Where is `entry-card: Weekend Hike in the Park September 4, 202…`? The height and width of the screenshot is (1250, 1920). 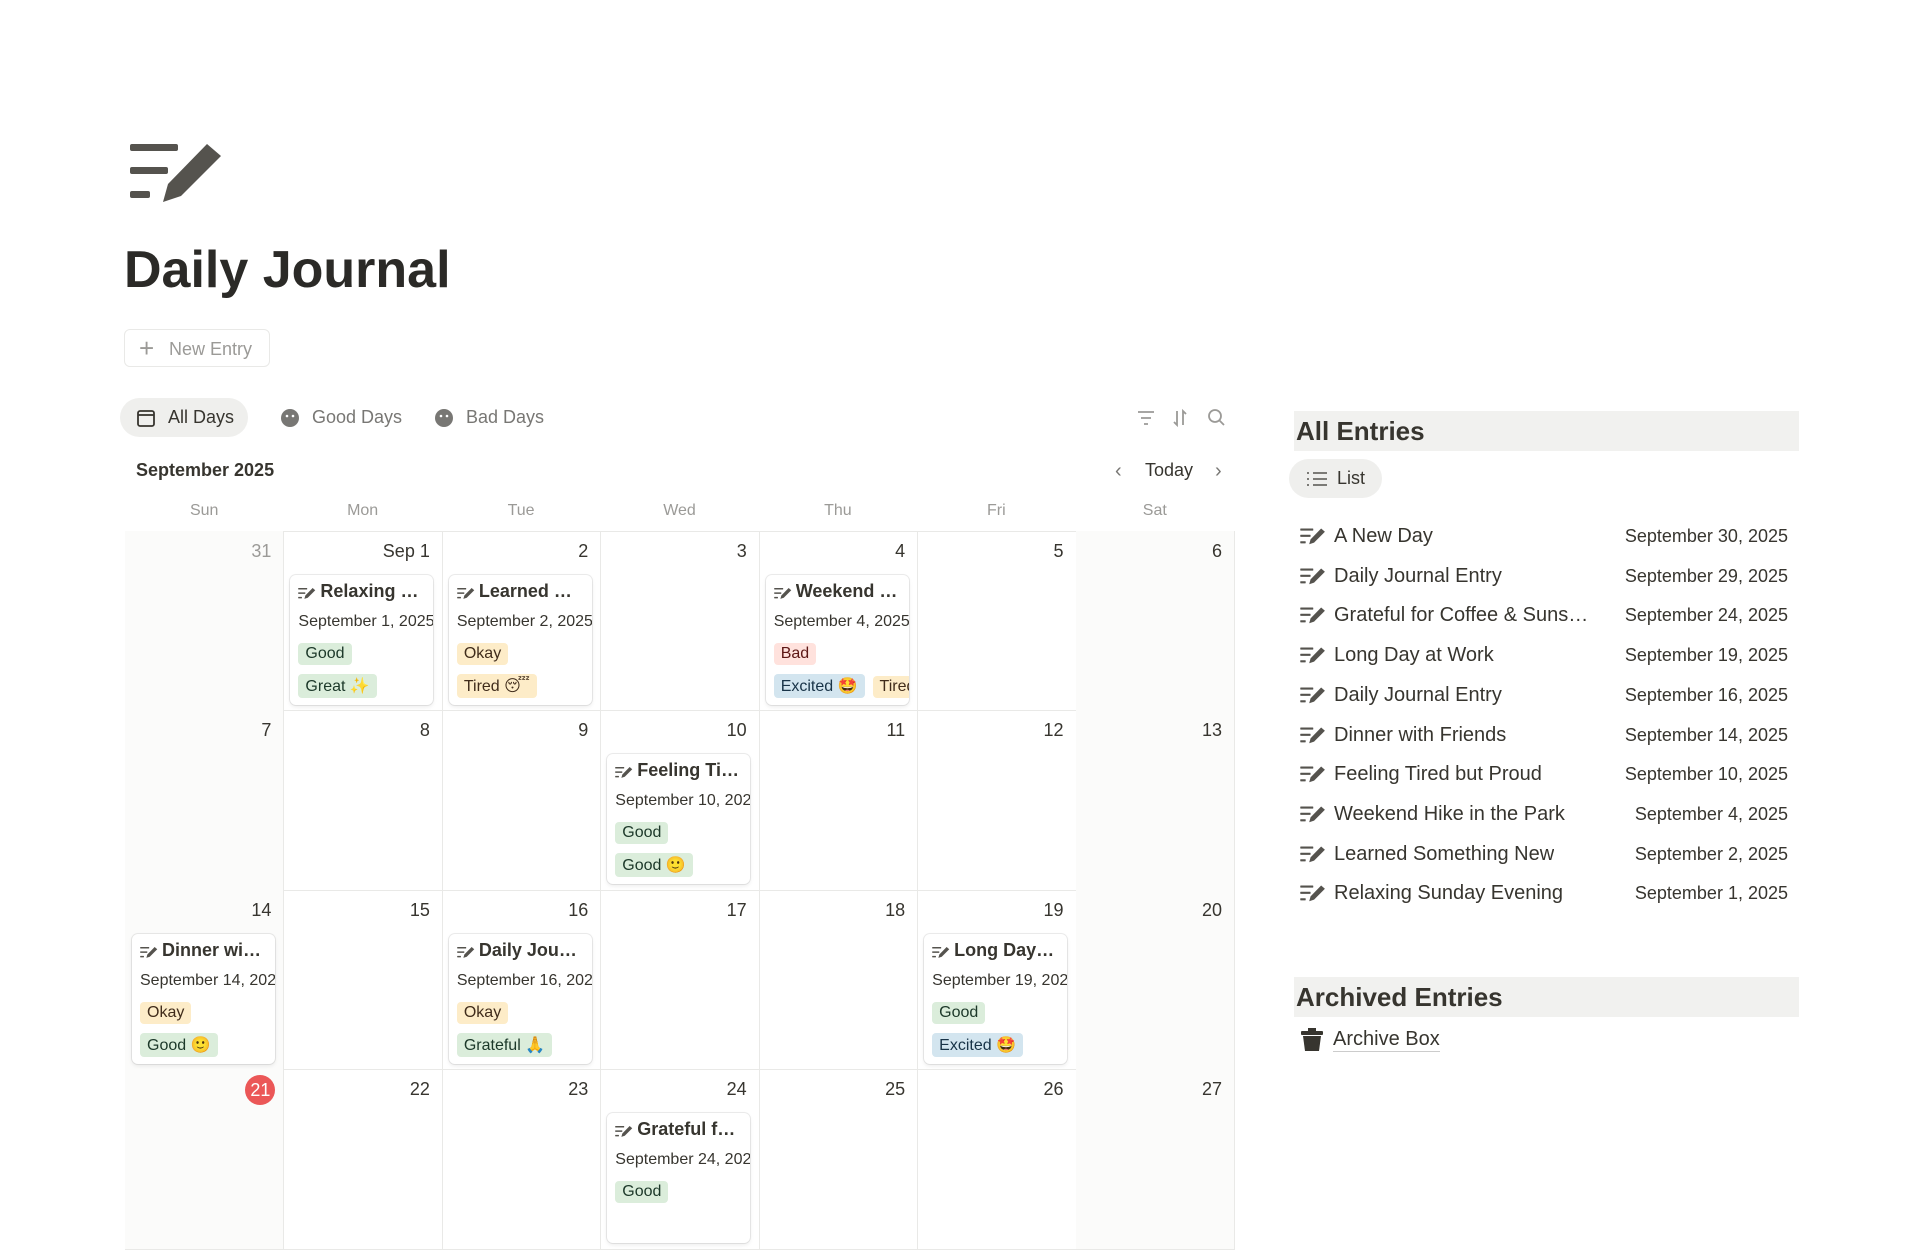 entry-card: Weekend Hike in the Park September 4, 202… is located at coordinates (837, 640).